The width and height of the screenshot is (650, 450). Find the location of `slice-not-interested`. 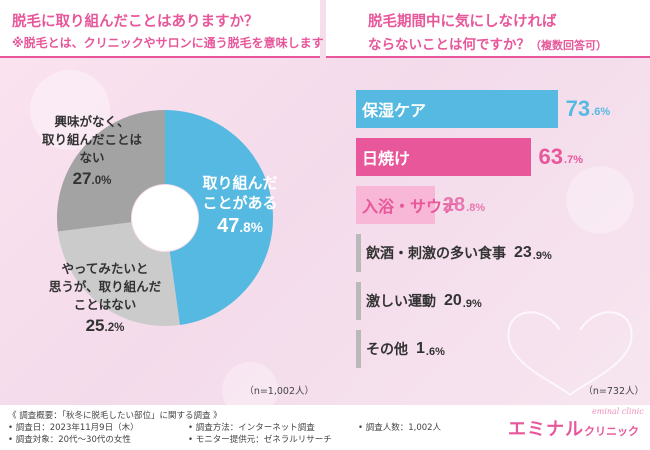

slice-not-interested is located at coordinates (110, 171).